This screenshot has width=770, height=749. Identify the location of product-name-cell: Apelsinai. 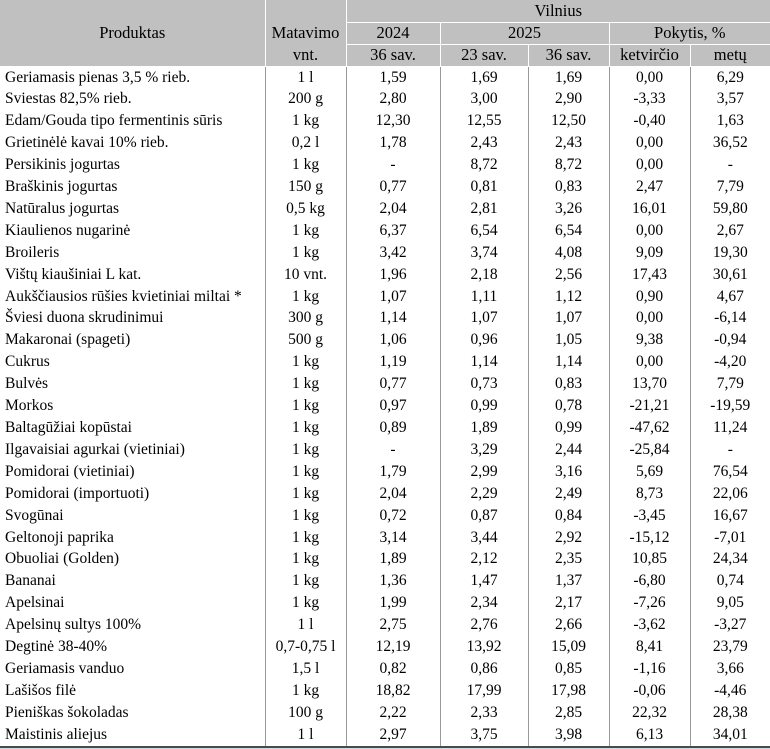
(133, 603).